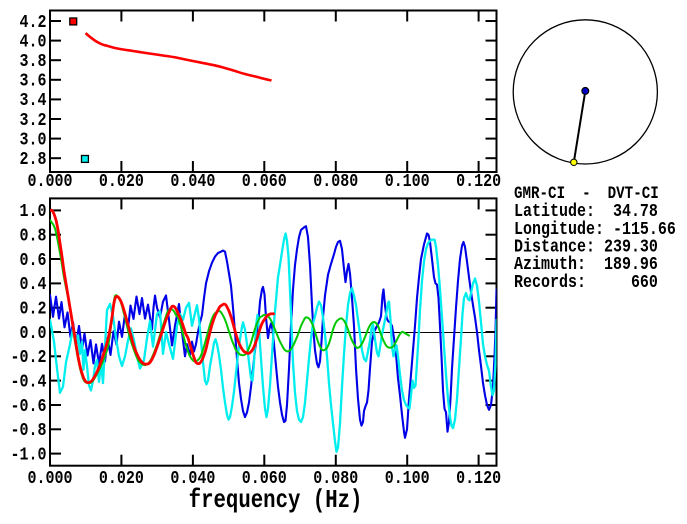 The width and height of the screenshot is (687, 524). What do you see at coordinates (32, 23) in the screenshot?
I see `svg-text: 4.2` at bounding box center [32, 23].